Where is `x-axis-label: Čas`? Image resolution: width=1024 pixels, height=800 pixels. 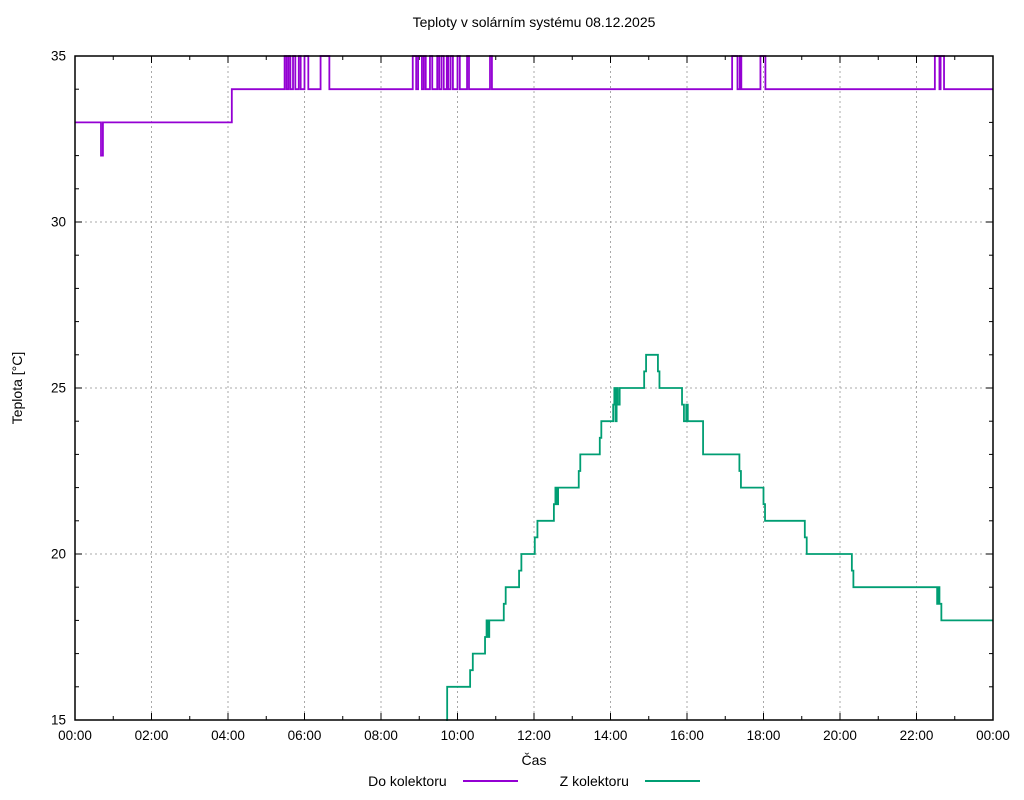 x-axis-label: Čas is located at coordinates (534, 760).